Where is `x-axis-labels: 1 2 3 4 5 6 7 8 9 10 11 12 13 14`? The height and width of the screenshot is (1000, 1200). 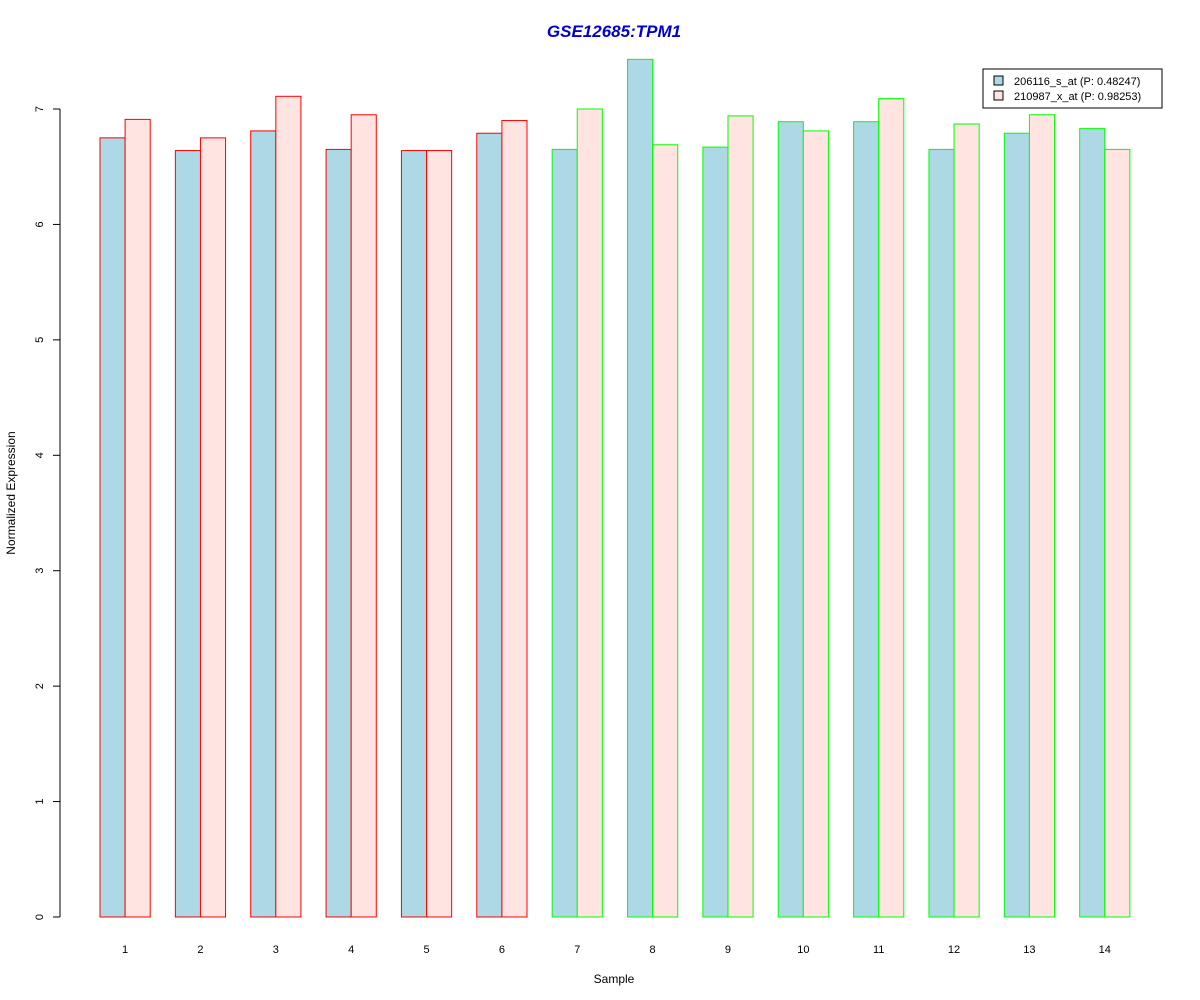
x-axis-labels: 1 2 3 4 5 6 7 8 9 10 11 12 13 14 is located at coordinates (616, 950).